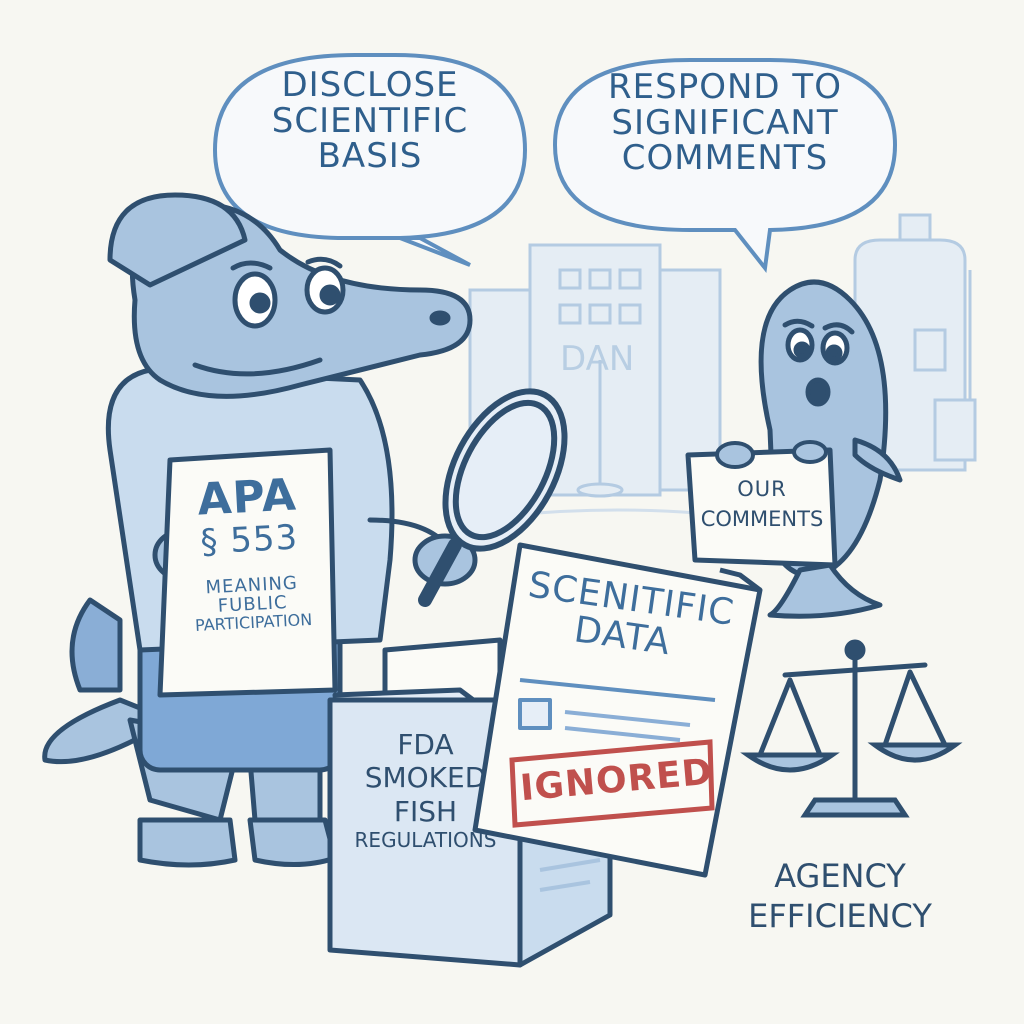 This screenshot has height=1024, width=1024. I want to click on bubble-left-line3: BASIS, so click(370, 156).